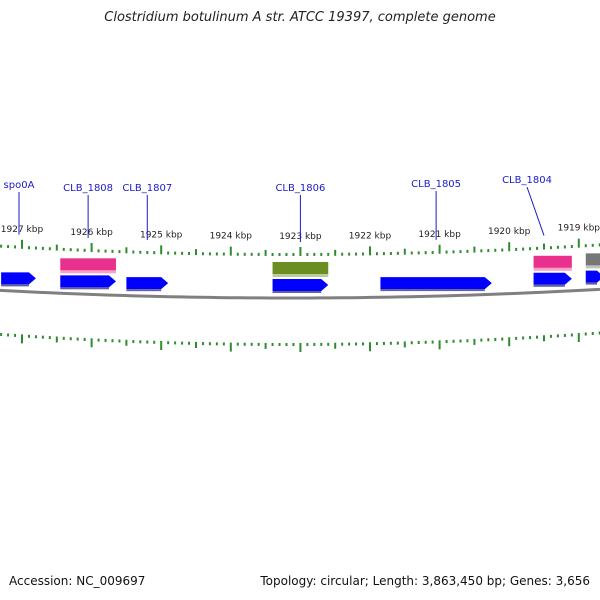 The width and height of the screenshot is (600, 600). What do you see at coordinates (147, 188) in the screenshot?
I see `gene-label: CLB_1807` at bounding box center [147, 188].